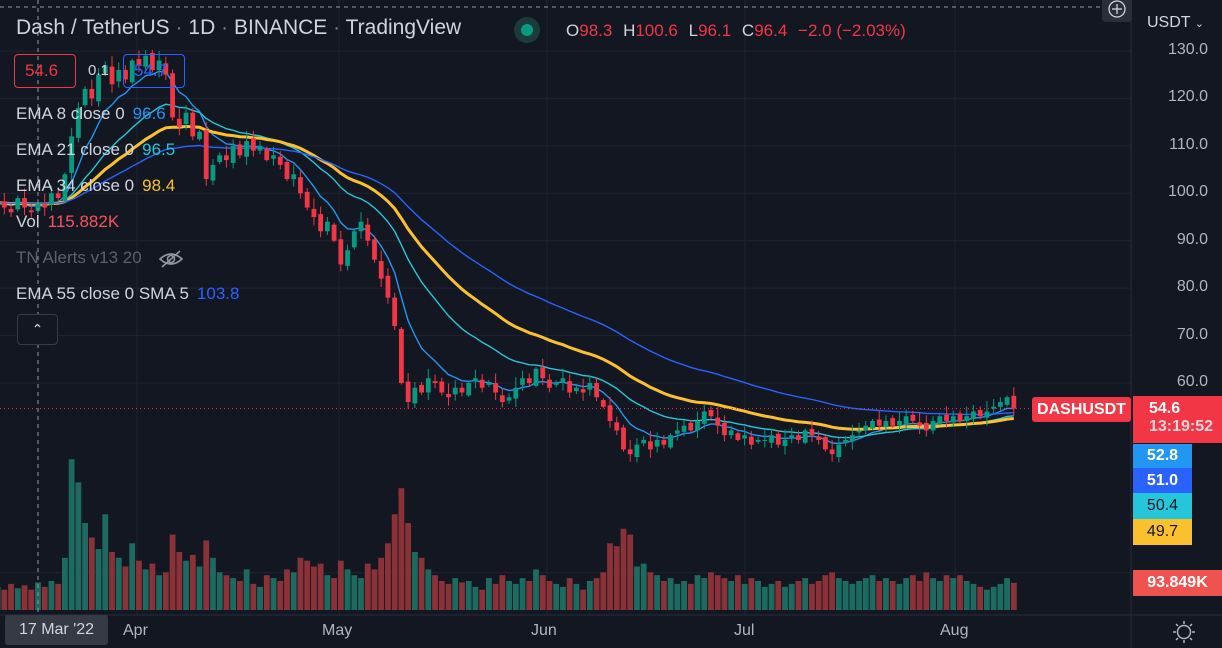 This screenshot has height=648, width=1222. I want to click on legend-ema21: EMA 21 close 0 96.5, so click(95, 150).